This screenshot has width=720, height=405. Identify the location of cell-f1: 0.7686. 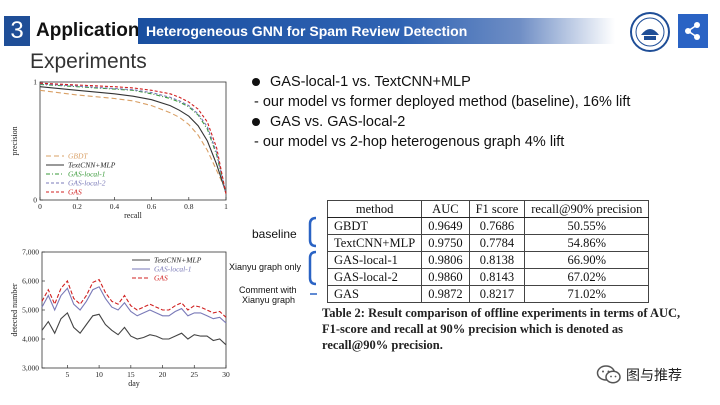
(497, 226).